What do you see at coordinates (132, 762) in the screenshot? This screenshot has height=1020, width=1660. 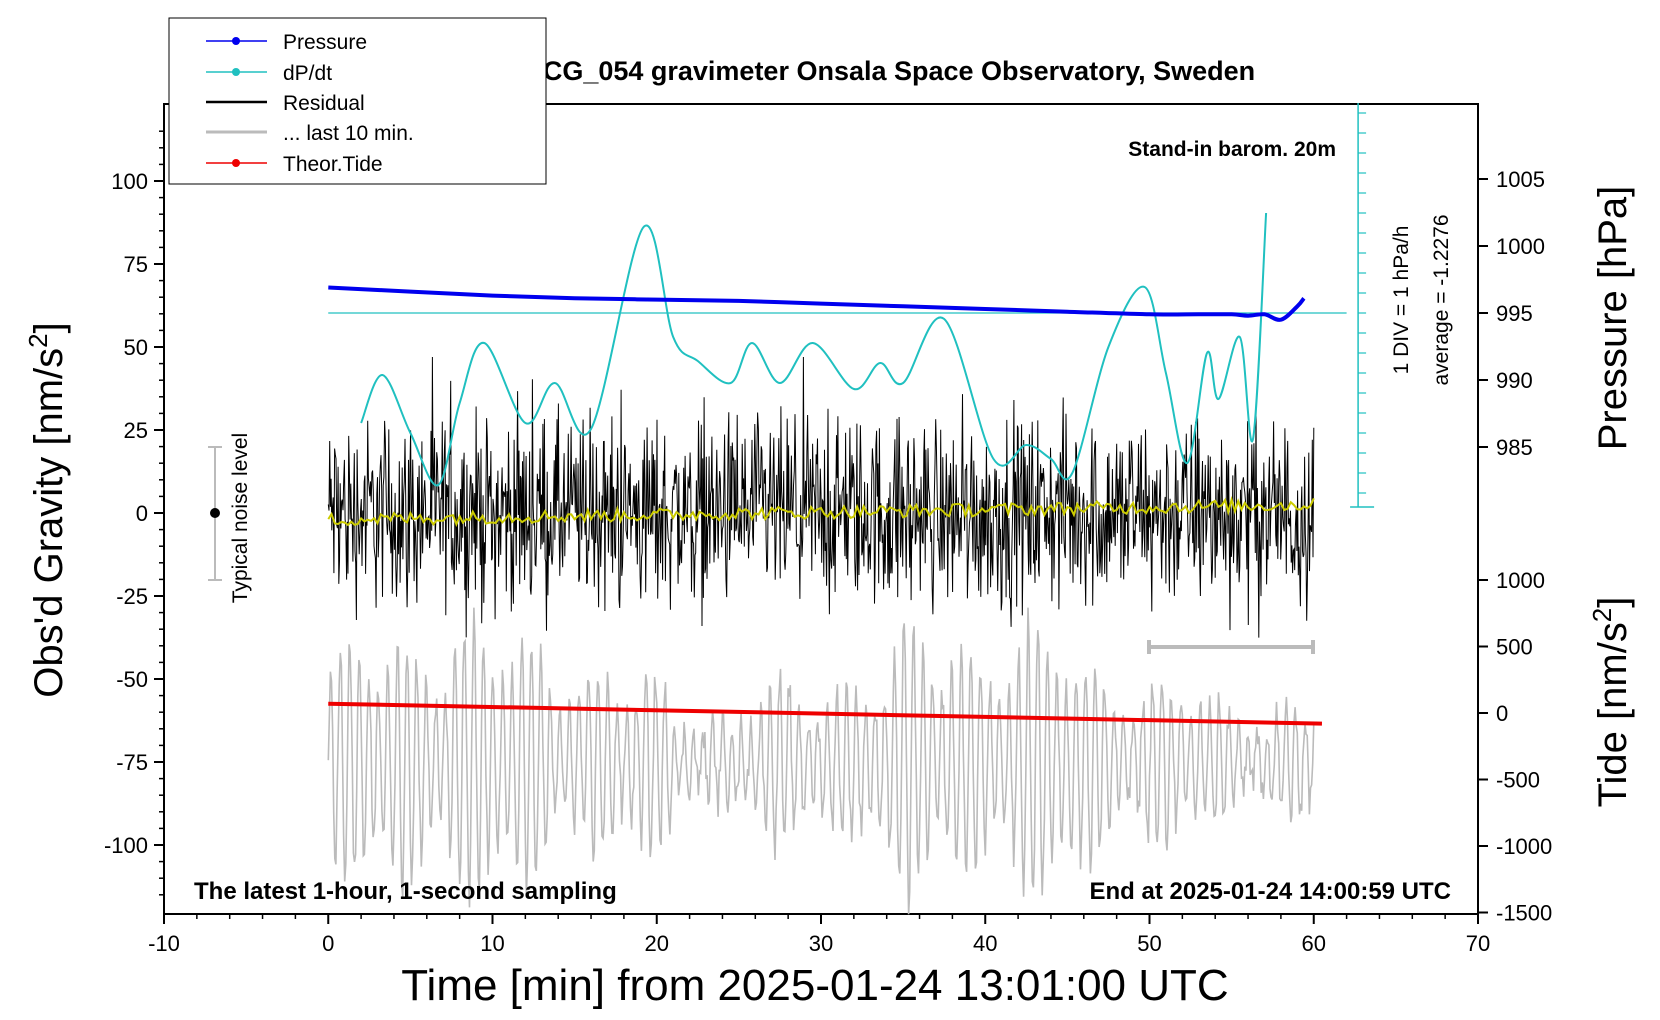 I see `y-left-tick-label: -75` at bounding box center [132, 762].